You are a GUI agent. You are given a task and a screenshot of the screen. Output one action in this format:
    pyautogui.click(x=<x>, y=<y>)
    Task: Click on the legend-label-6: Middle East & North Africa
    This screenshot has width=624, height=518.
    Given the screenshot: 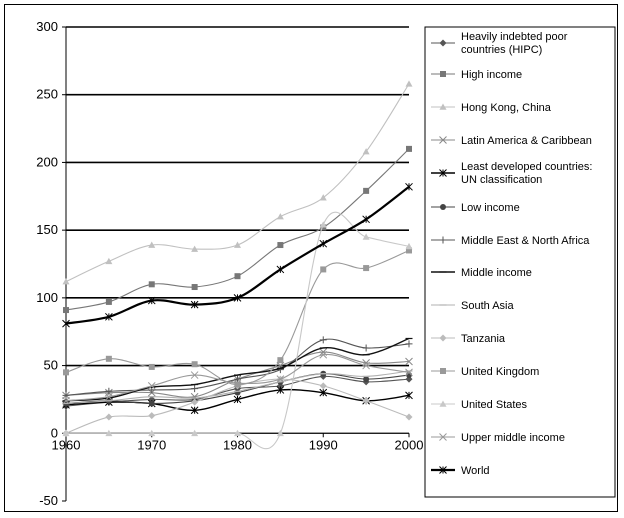 What is the action you would take?
    pyautogui.click(x=525, y=241)
    